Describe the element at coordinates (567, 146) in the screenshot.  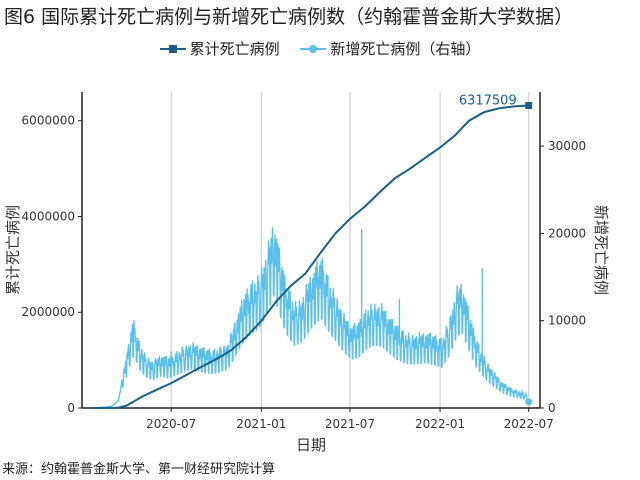
I see `y-right-tick-label-3: 30000` at that location.